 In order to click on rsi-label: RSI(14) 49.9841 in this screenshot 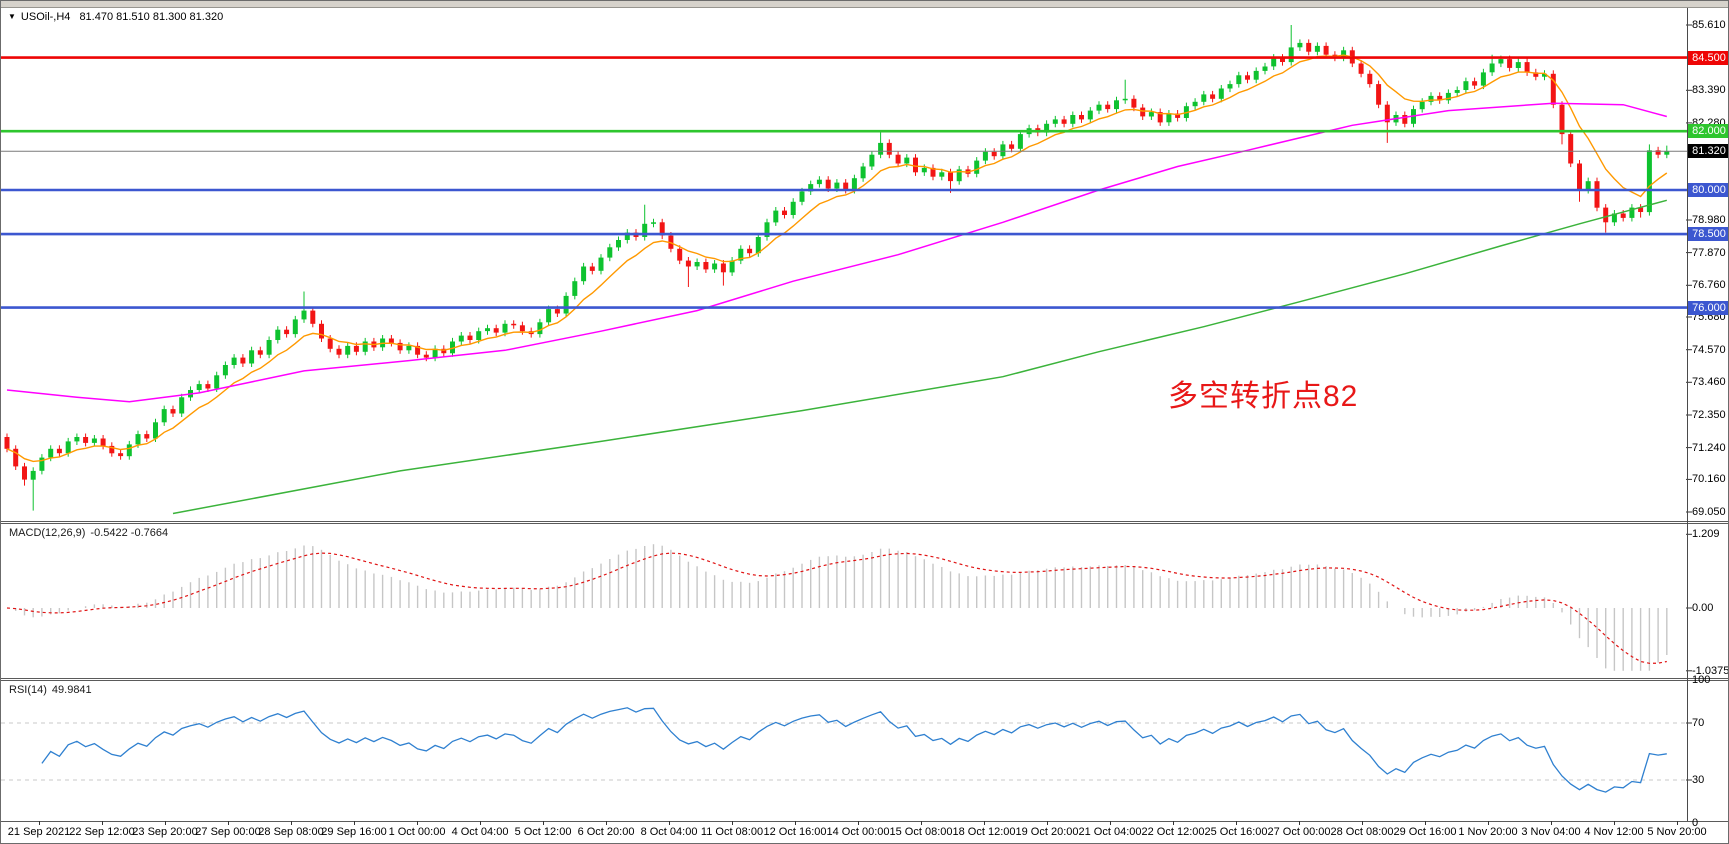, I will do `click(53, 690)`.